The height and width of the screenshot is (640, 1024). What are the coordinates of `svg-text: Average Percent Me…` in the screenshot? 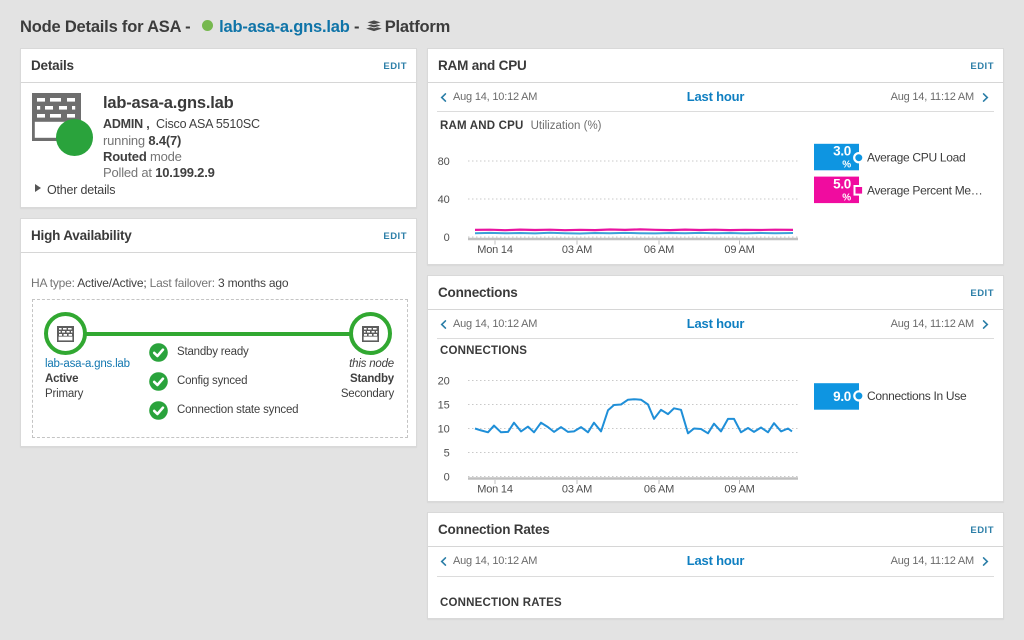 It's located at (924, 190).